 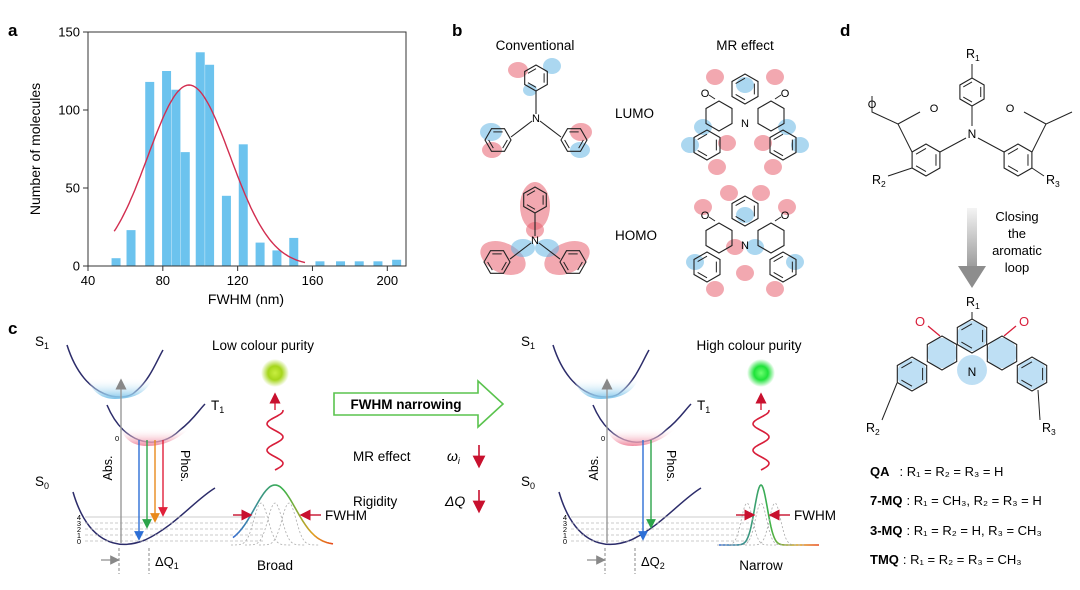 I want to click on t1-well-fill, so click(x=641, y=437).